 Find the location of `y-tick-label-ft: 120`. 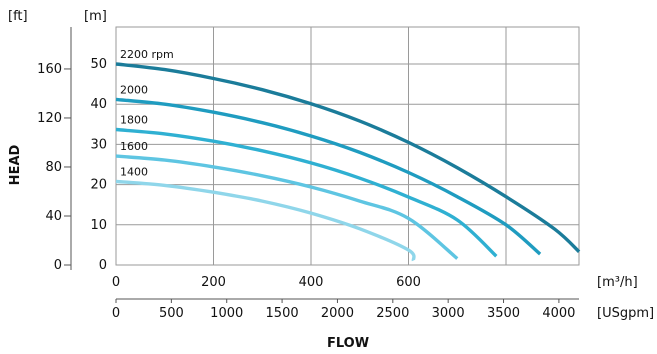

y-tick-label-ft: 120 is located at coordinates (49, 118).